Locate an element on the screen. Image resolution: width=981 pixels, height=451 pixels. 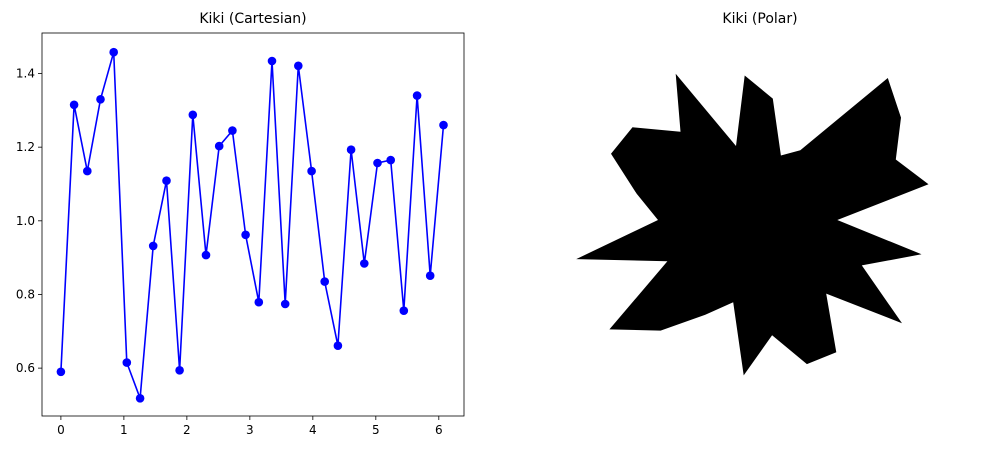
x-tick-label: 0 is located at coordinates (61, 430).